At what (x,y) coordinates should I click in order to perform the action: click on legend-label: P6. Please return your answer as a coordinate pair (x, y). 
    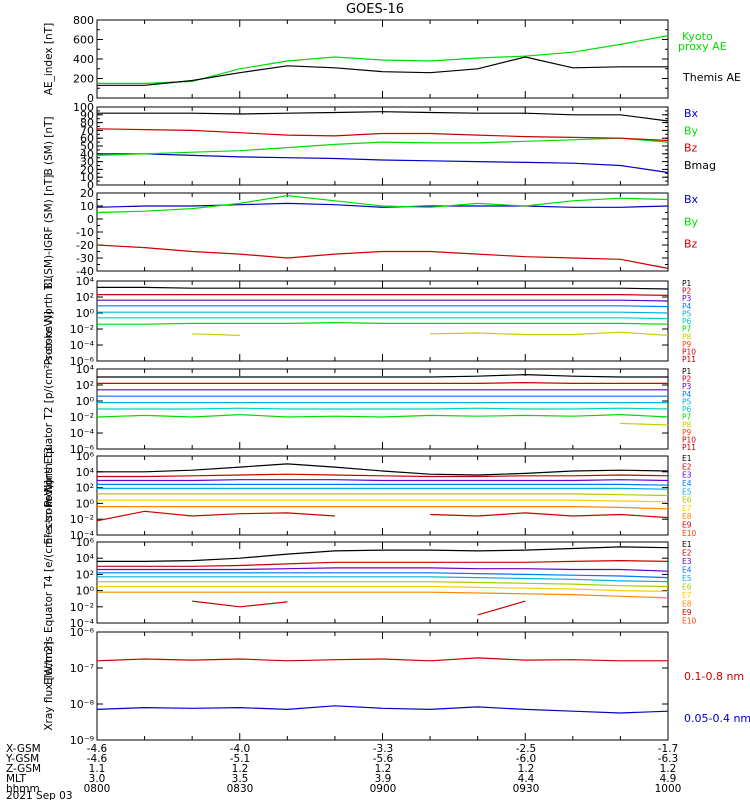
    Looking at the image, I should click on (687, 321).